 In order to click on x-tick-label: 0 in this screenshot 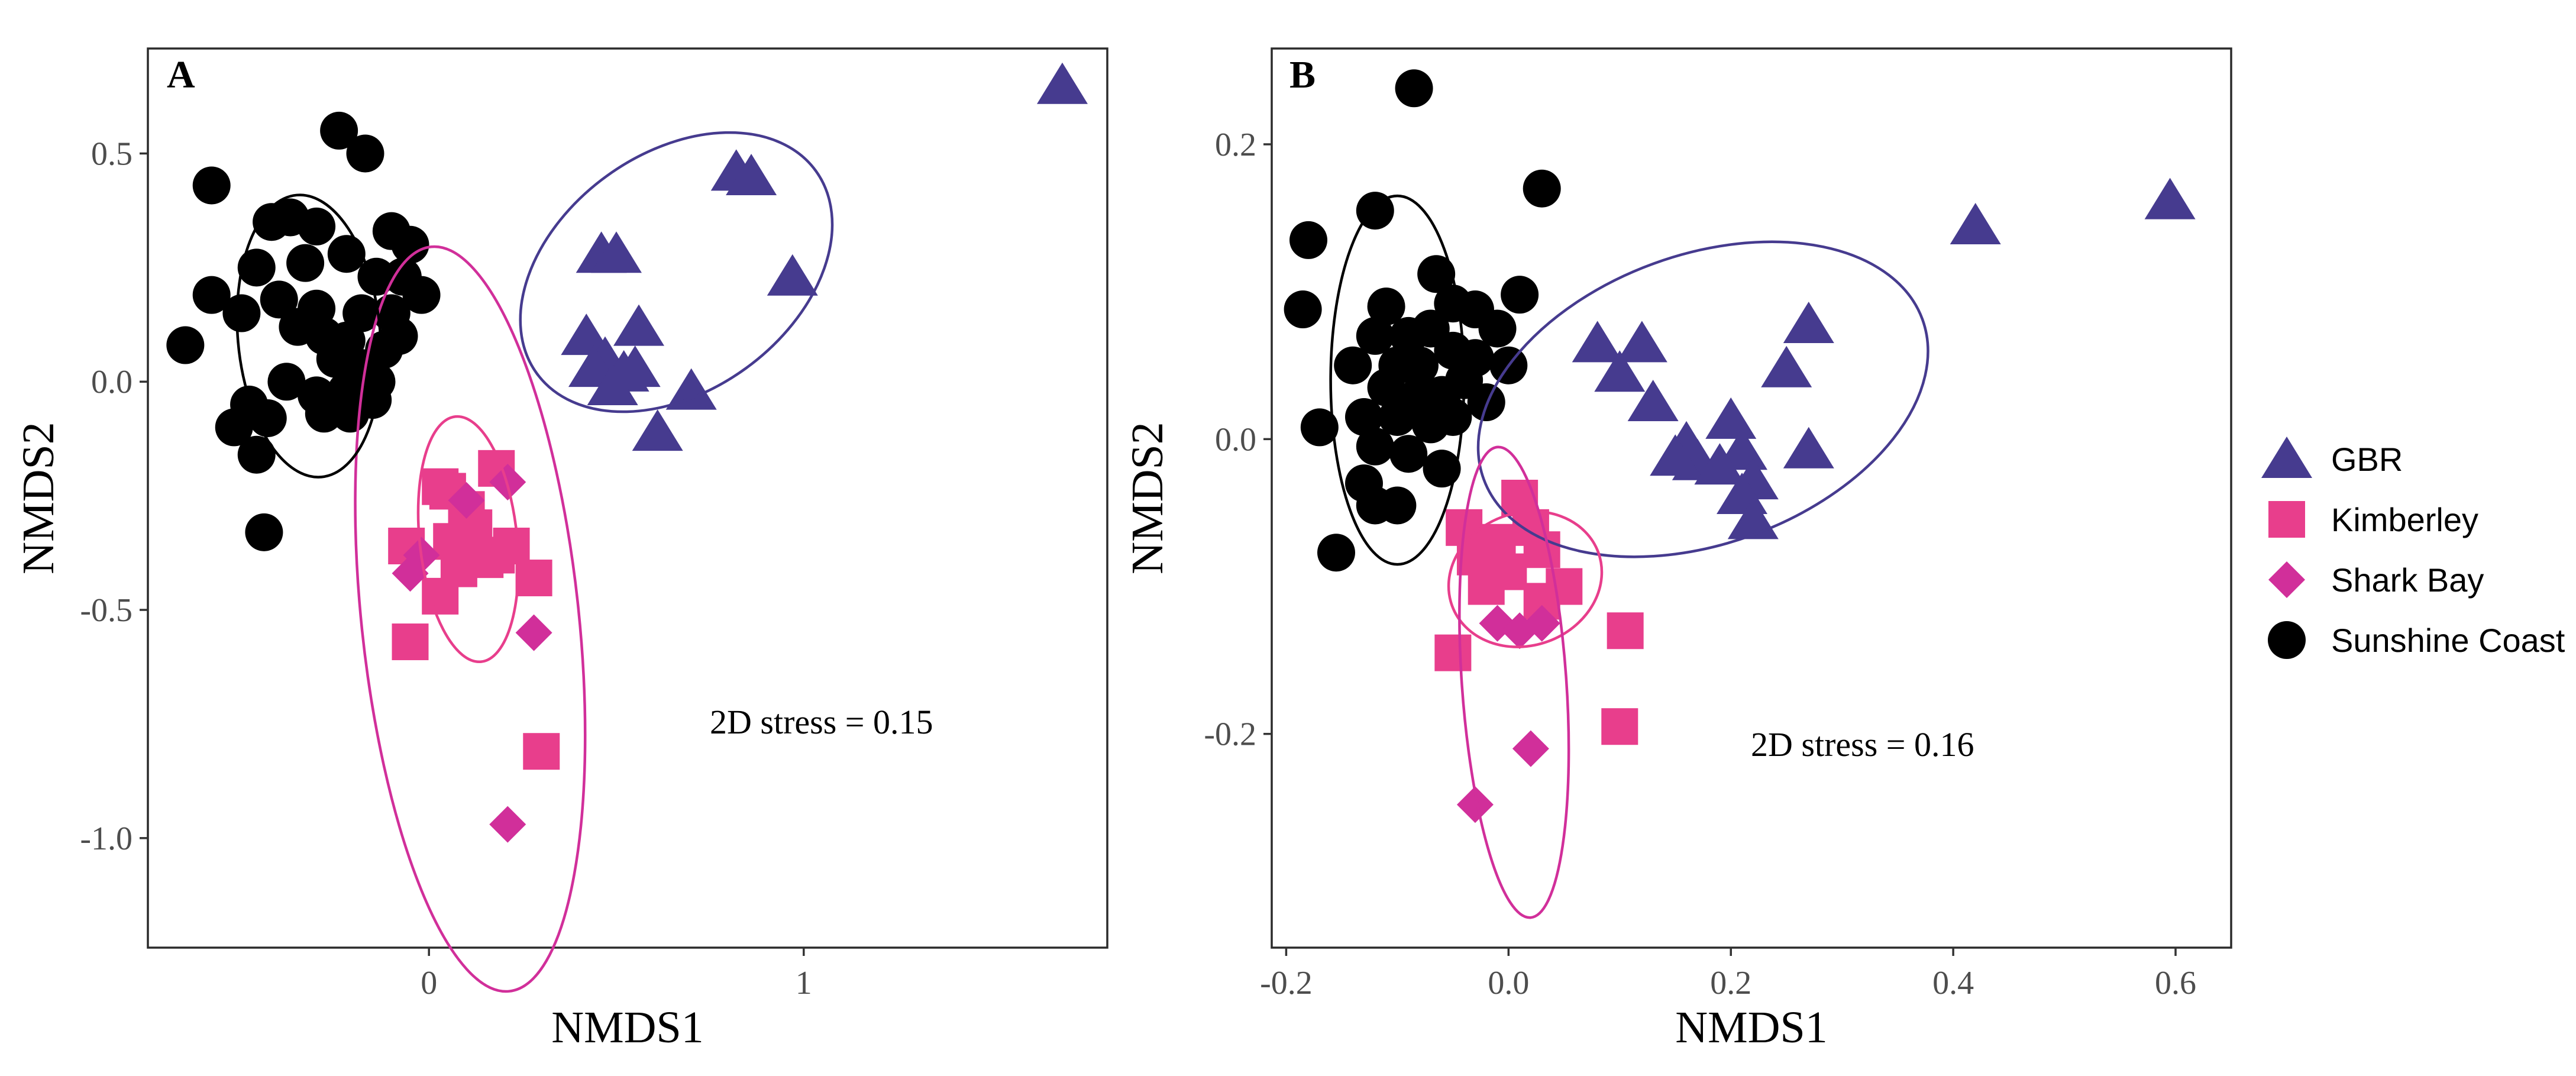, I will do `click(429, 983)`.